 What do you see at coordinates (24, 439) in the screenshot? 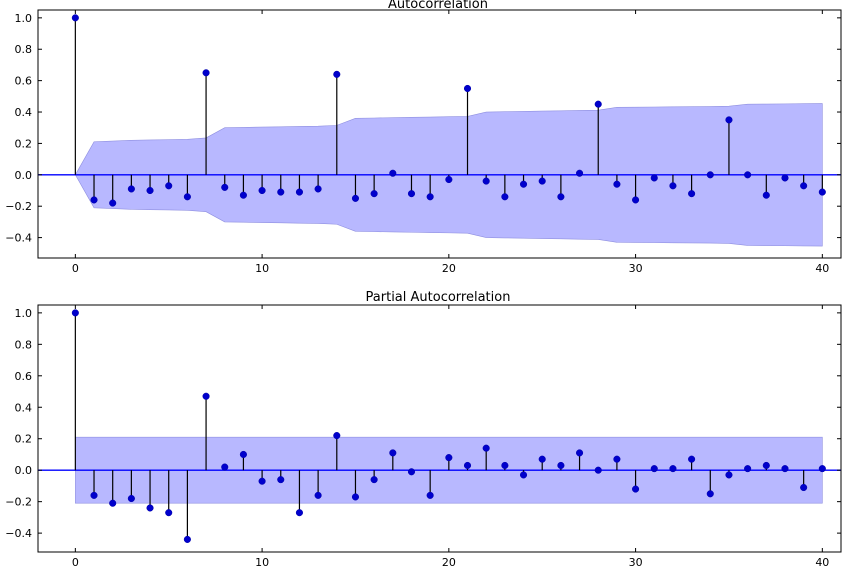
I see `pacf-ytick-label: 0.2` at bounding box center [24, 439].